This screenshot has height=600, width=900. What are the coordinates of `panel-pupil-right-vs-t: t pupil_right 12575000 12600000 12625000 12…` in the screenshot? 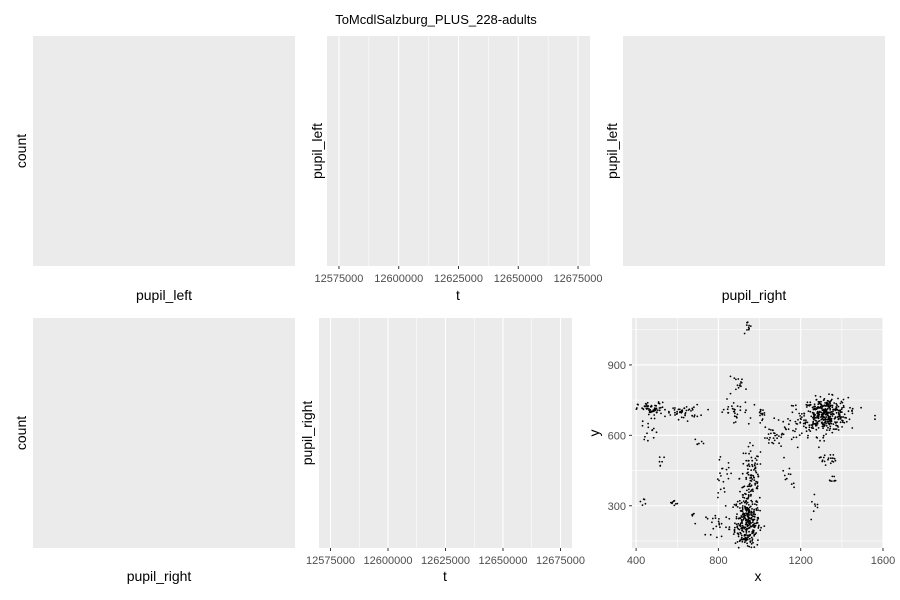 It's located at (442, 451).